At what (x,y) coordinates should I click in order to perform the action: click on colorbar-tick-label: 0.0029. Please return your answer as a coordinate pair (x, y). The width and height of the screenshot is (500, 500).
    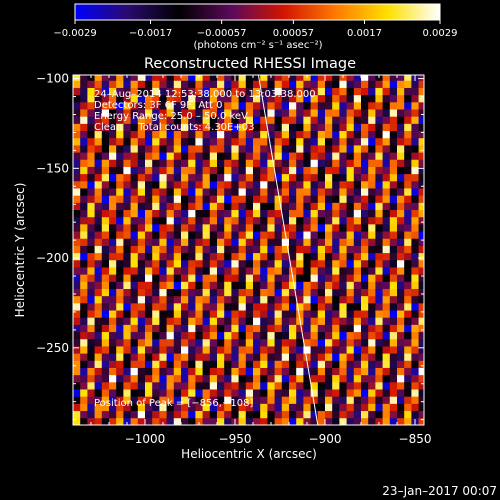
    Looking at the image, I should click on (440, 33).